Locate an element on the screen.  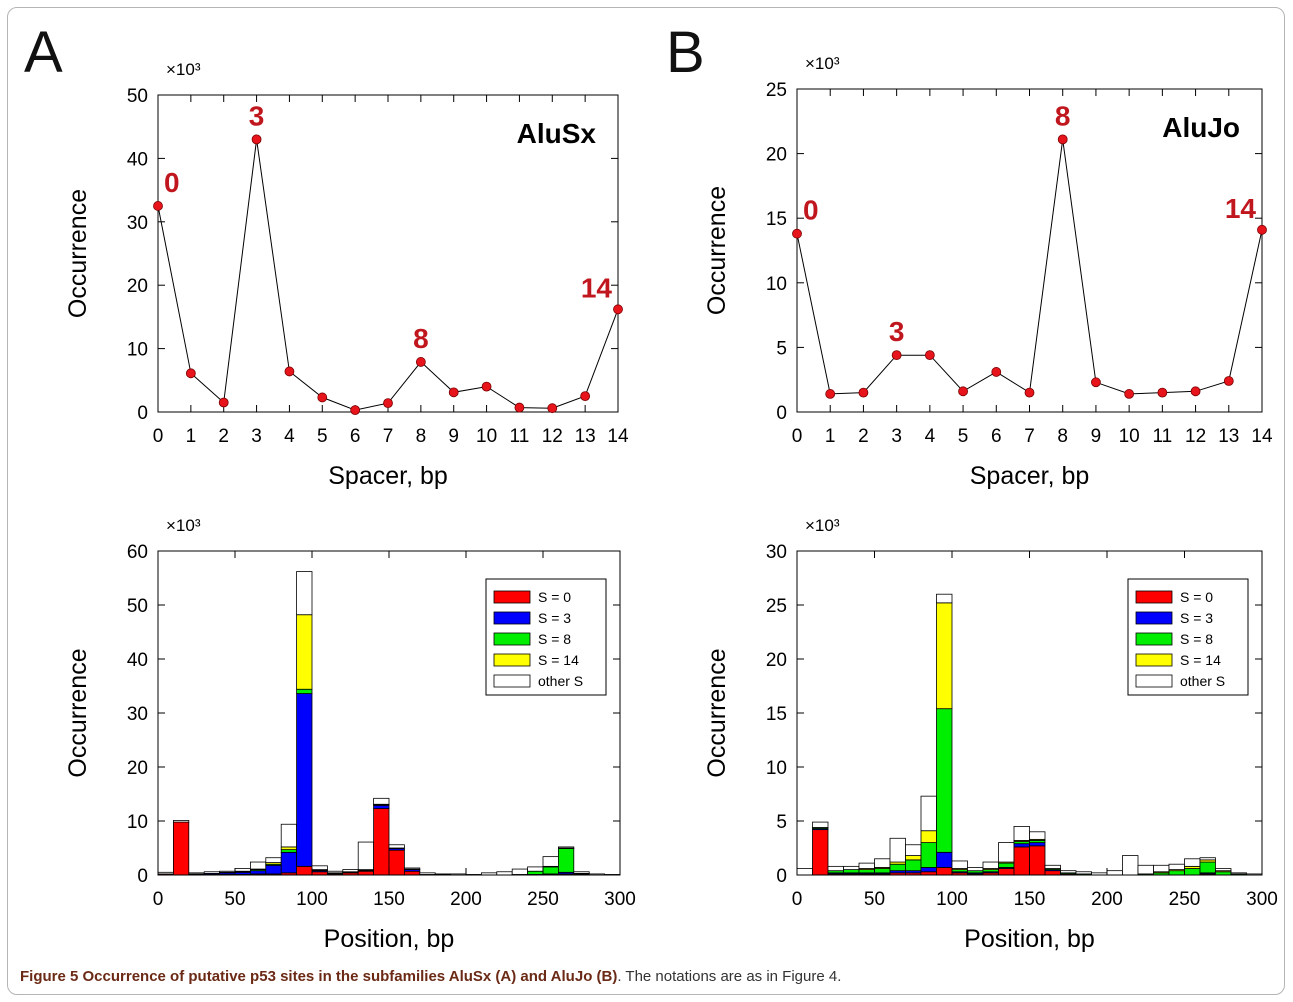
chart-alusx-spacer-annotation-1: 3 is located at coordinates (257, 115).